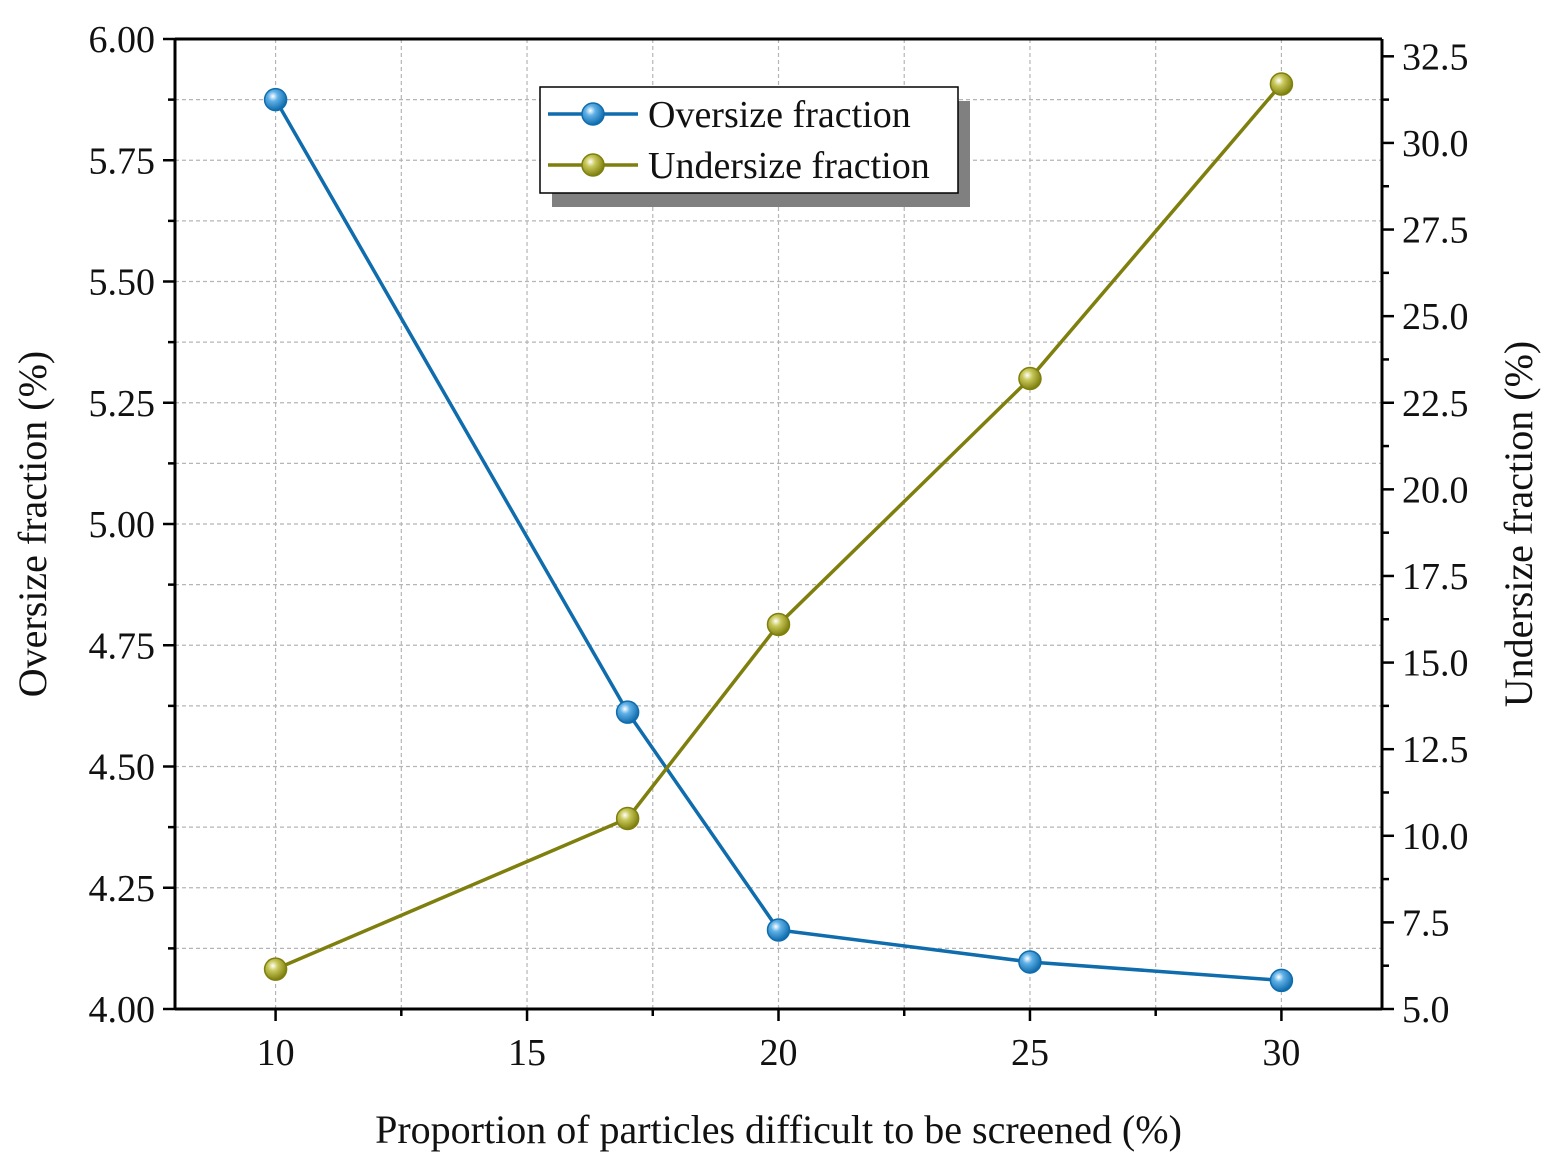 The image size is (1560, 1171). Describe the element at coordinates (122, 525) in the screenshot. I see `y-left-tick-label: 5.00` at that location.